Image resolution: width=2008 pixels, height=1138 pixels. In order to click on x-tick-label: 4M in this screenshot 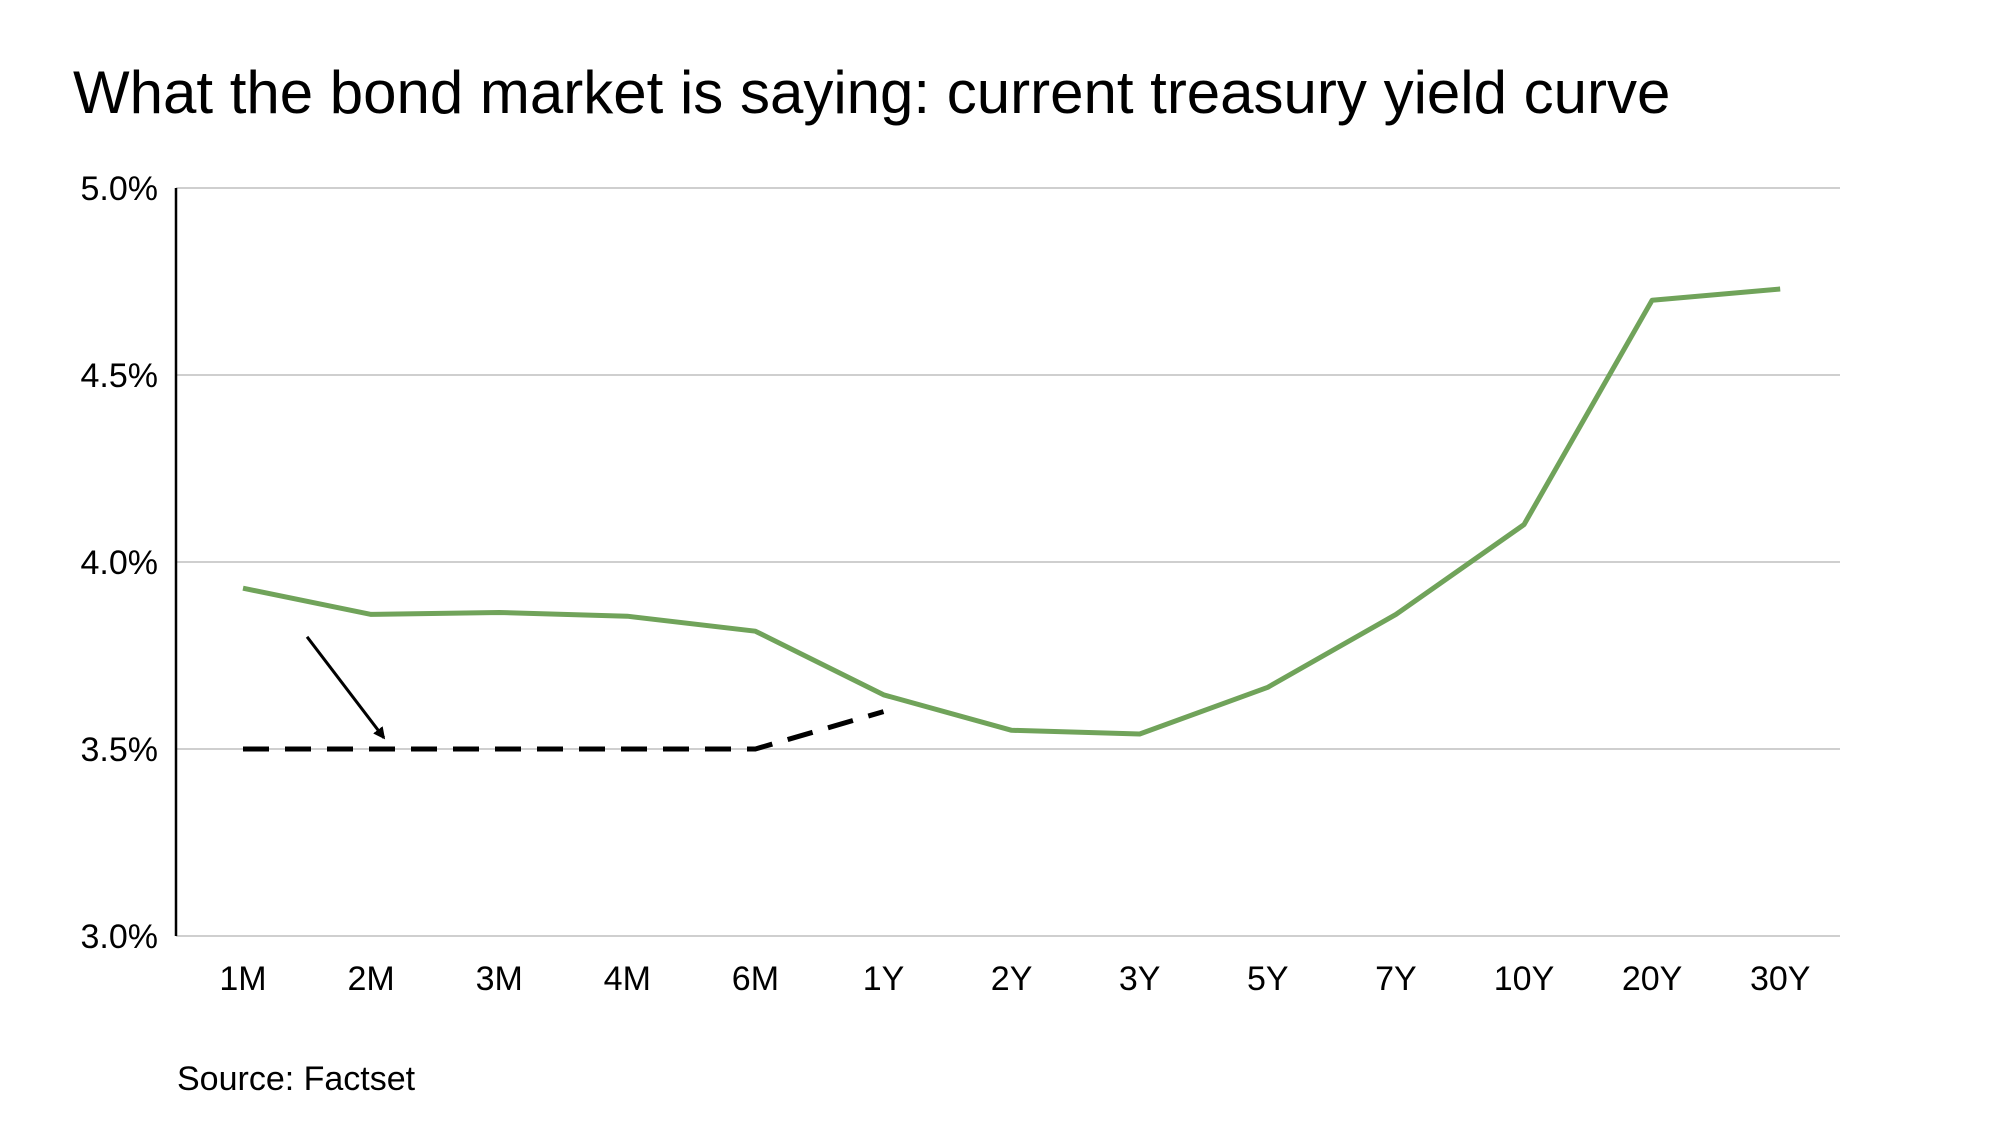, I will do `click(627, 979)`.